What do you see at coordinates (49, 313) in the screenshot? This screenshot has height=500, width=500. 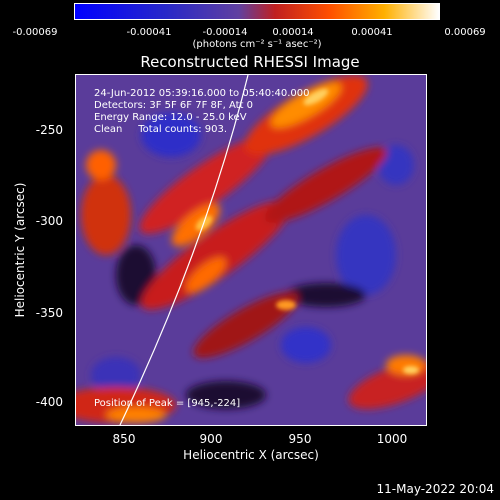 I see `y-tick-label: -350` at bounding box center [49, 313].